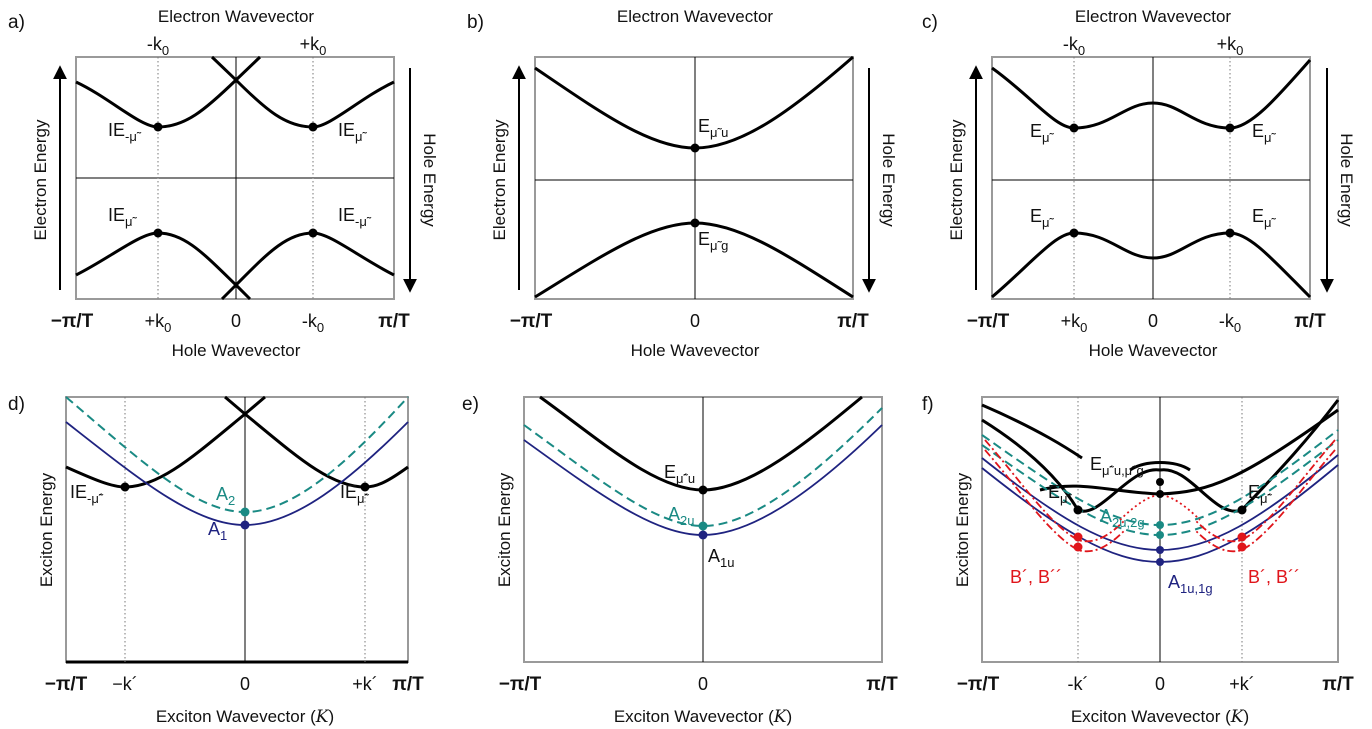 Image resolution: width=1372 pixels, height=729 pixels. I want to click on panel-b-bottom-tick-2: 0, so click(695, 321).